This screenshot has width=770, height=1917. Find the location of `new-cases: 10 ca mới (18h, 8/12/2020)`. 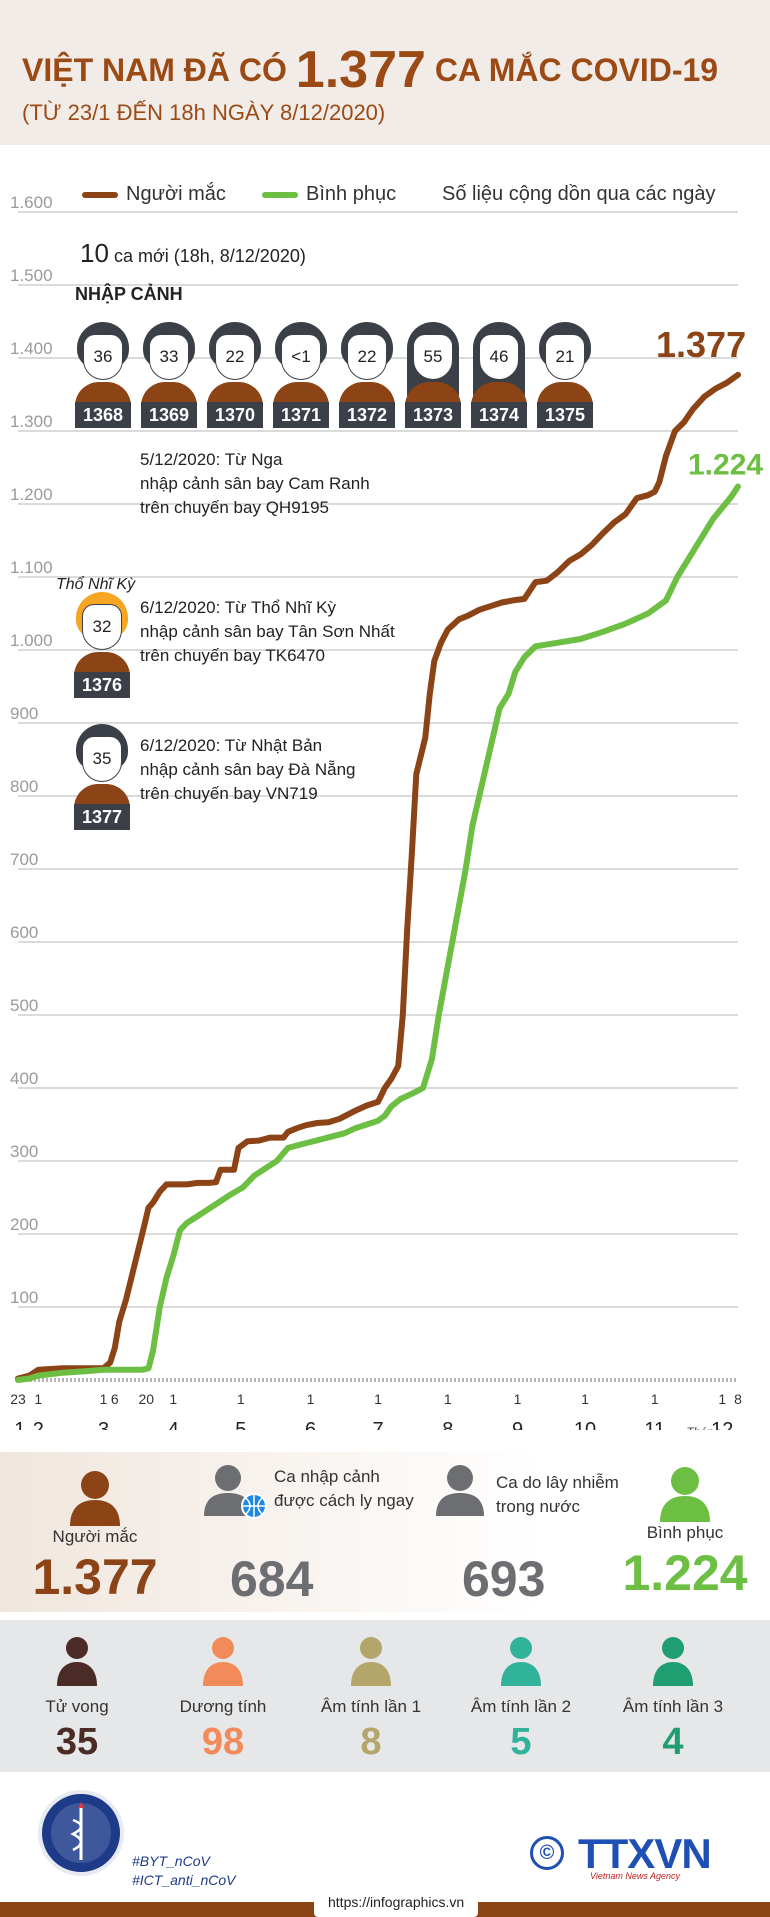

new-cases: 10 ca mới (18h, 8/12/2020) is located at coordinates (193, 253).